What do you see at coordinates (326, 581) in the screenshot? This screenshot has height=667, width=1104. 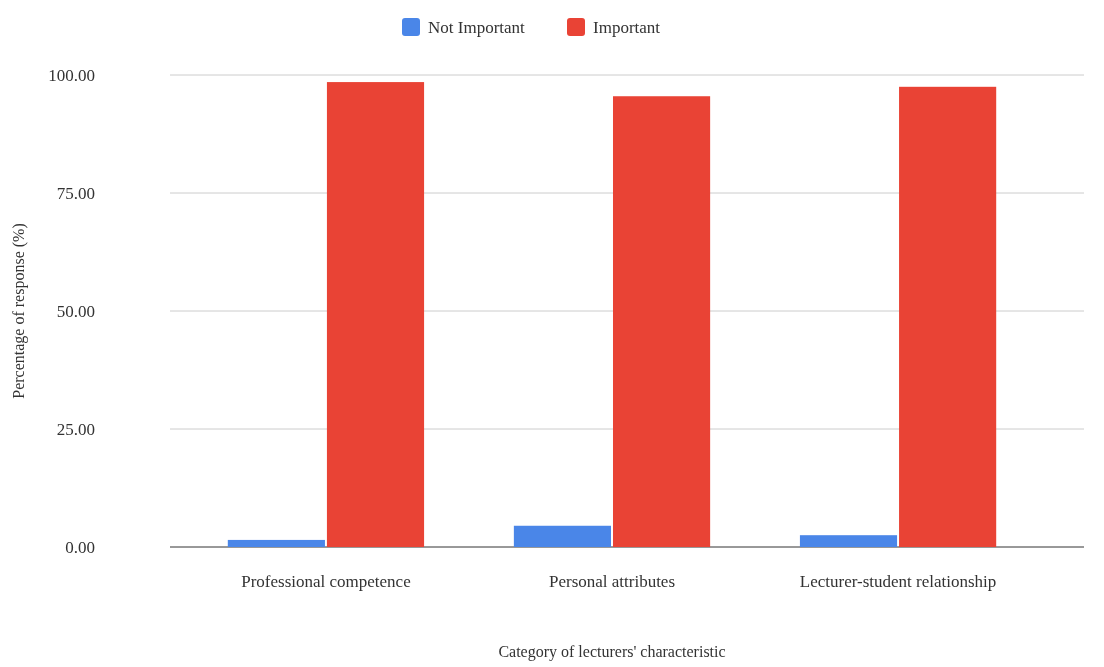 I see `x-tick-label: Professional competence` at bounding box center [326, 581].